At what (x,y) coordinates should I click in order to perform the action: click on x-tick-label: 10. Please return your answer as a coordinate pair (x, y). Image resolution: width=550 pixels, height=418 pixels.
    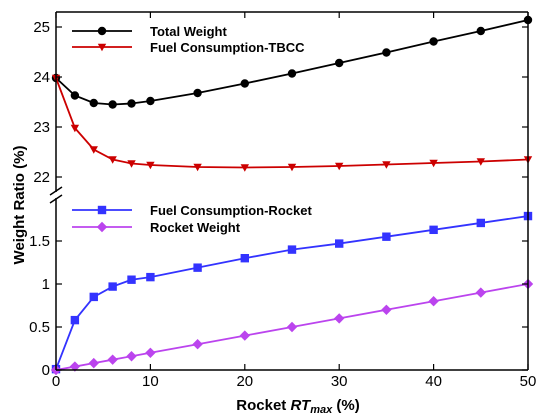
    Looking at the image, I should click on (150, 381).